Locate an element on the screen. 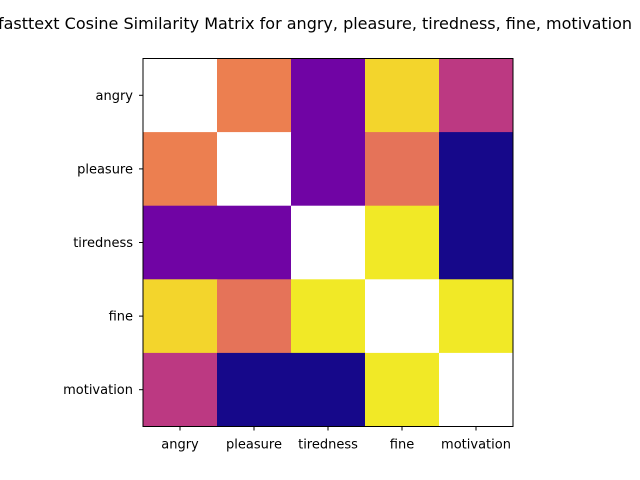 Image resolution: width=640 pixels, height=480 pixels. x-axis: angry pleasure tiredness fine motivation is located at coordinates (336, 439).